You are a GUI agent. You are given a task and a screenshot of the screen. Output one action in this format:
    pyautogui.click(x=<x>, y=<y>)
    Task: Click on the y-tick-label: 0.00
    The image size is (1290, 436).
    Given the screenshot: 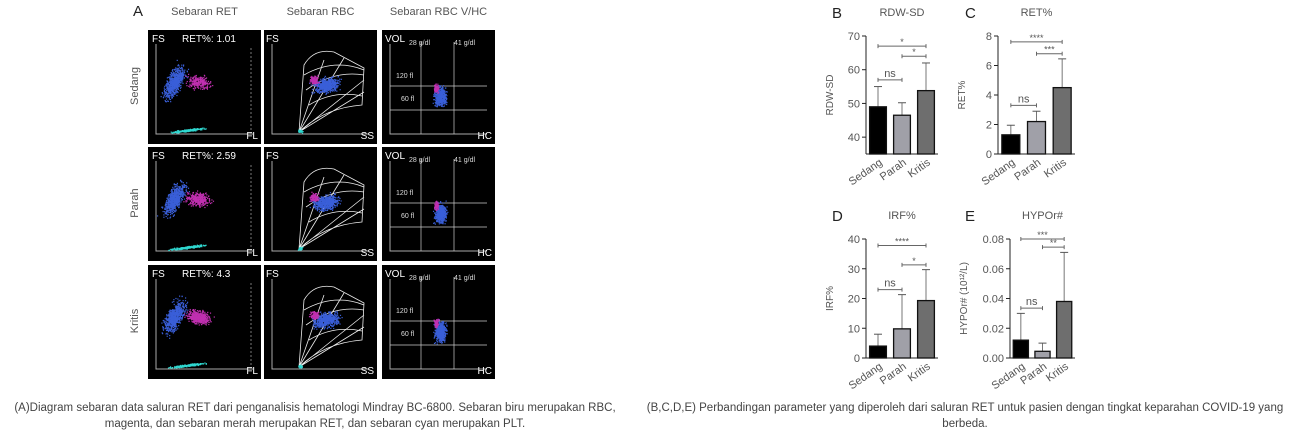 What is the action you would take?
    pyautogui.click(x=993, y=359)
    